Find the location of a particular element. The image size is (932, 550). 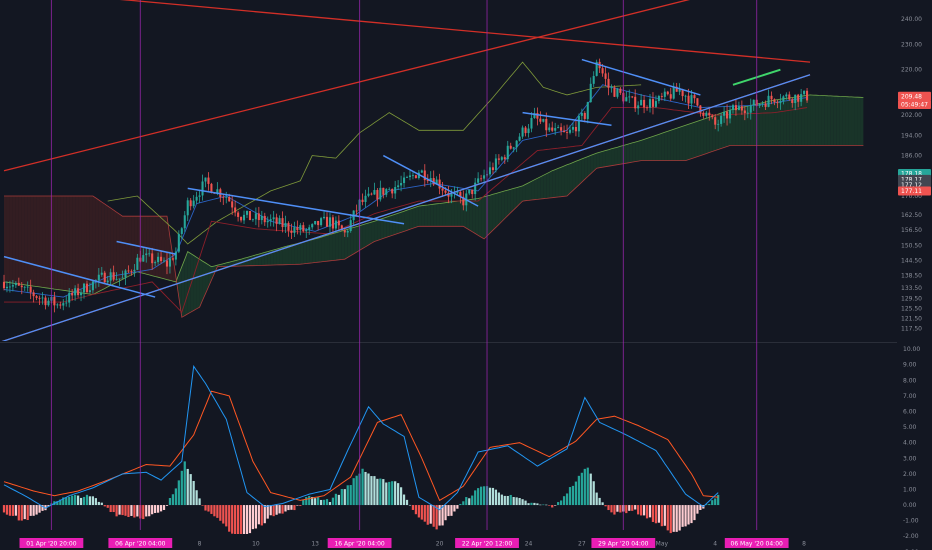

price-tick-label: 170.00 is located at coordinates (911, 196).